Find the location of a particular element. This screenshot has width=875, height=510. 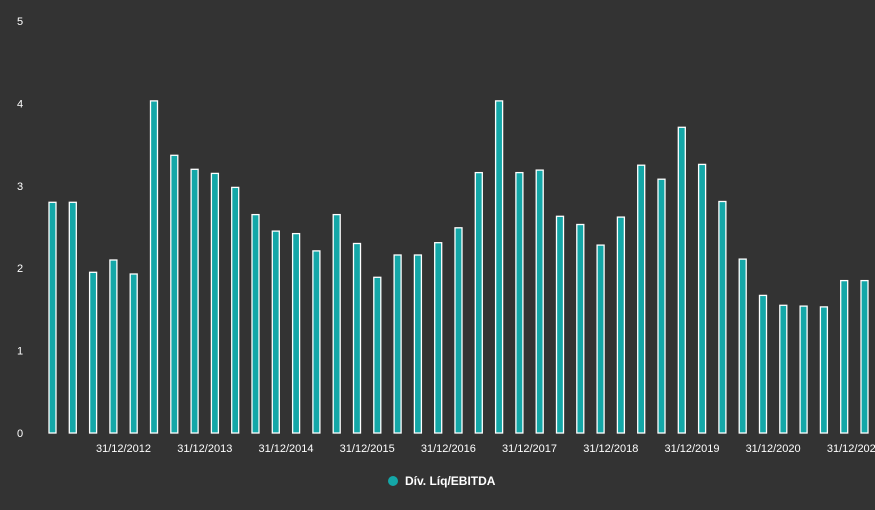

x-tick-label: 31/12/2020 is located at coordinates (773, 449).